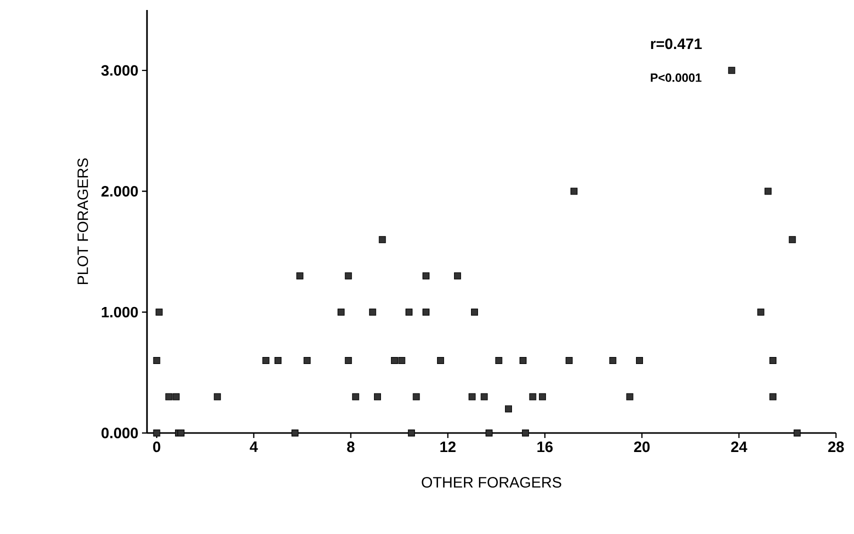  Describe the element at coordinates (120, 433) in the screenshot. I see `y-tick-label: 0.000` at that location.